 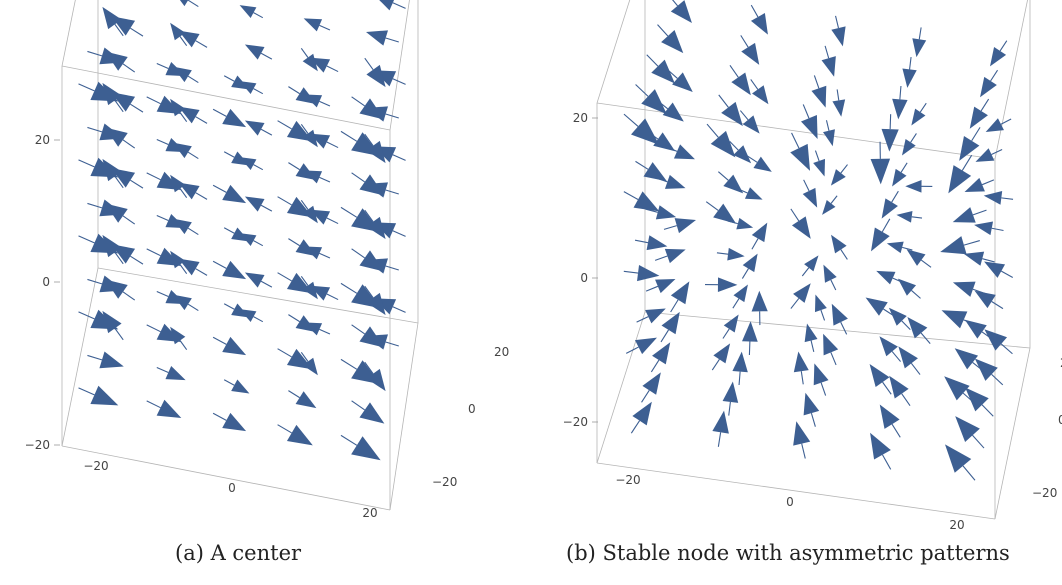 What do you see at coordinates (788, 553) in the screenshot?
I see `caption-b: (b) Stable node with asymmetric patterns` at bounding box center [788, 553].